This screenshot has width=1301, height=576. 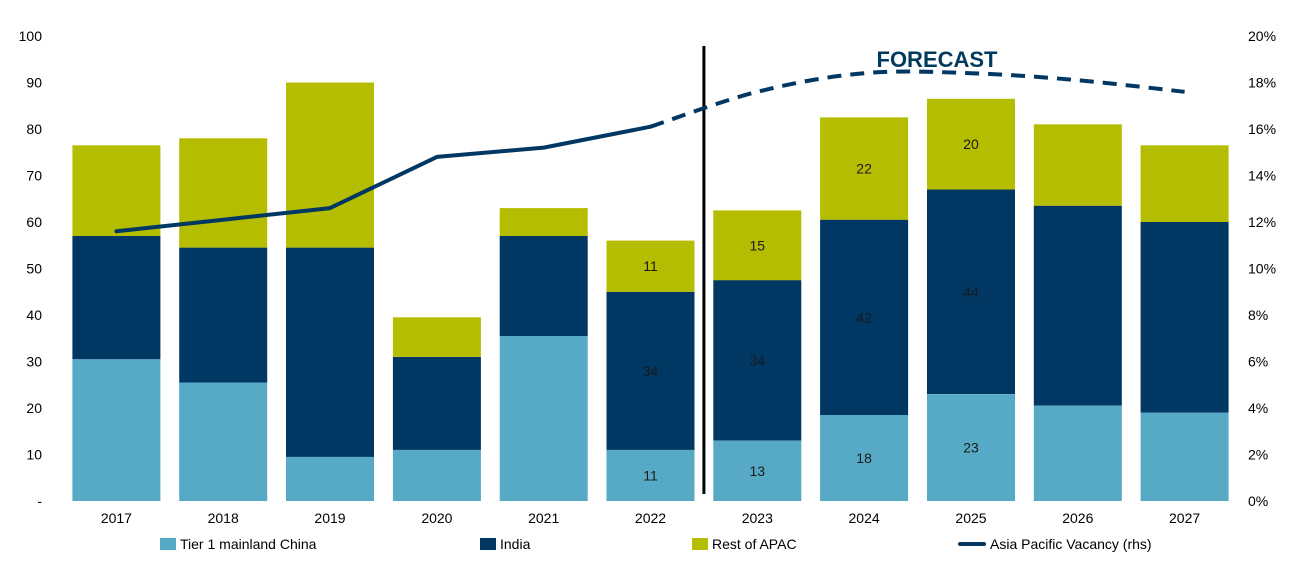 I want to click on right-y-tick-0: 0%, so click(x=1258, y=501).